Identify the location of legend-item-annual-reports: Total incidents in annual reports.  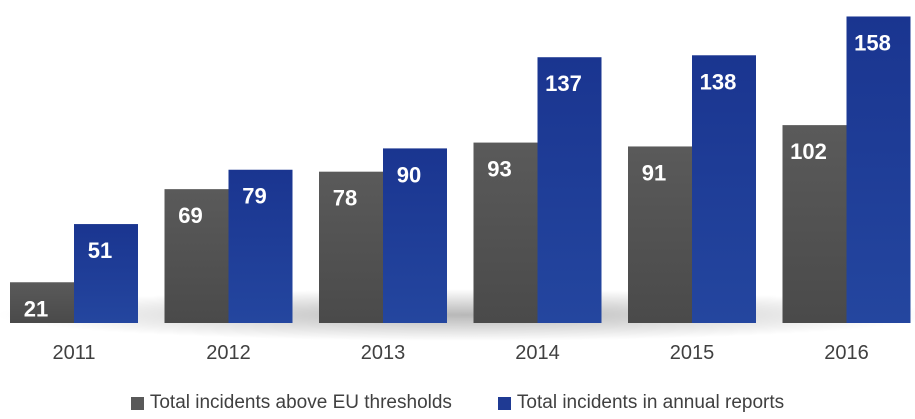
(641, 403).